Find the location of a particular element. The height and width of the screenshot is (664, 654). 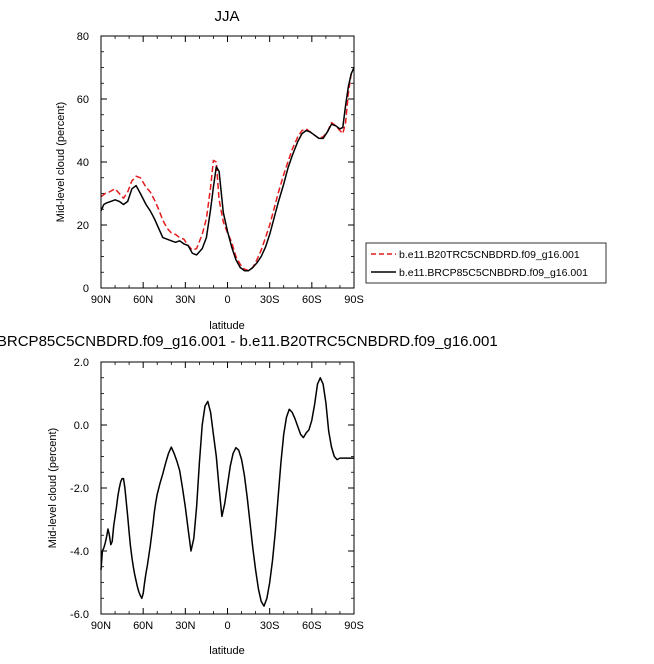

bottom-x-axis-label: latitude is located at coordinates (226, 651).